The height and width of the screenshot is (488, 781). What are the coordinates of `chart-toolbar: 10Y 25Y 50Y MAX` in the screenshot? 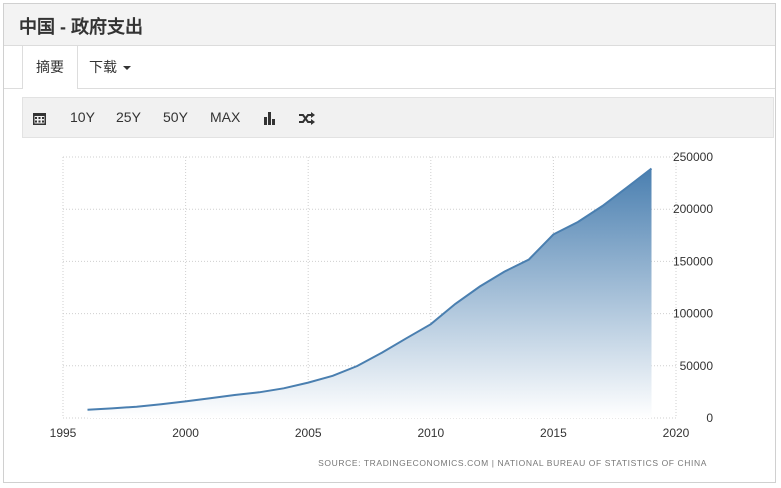 It's located at (398, 117).